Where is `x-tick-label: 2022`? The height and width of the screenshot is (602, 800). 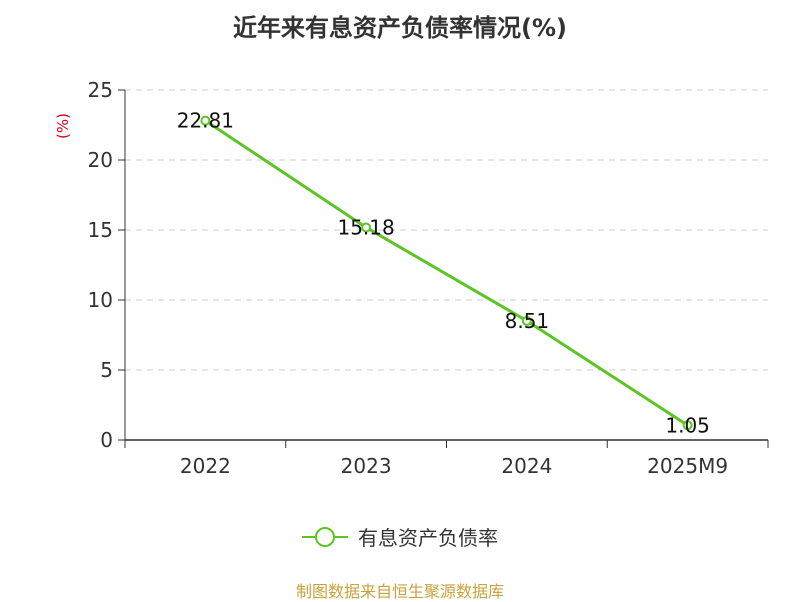
x-tick-label: 2022 is located at coordinates (205, 466).